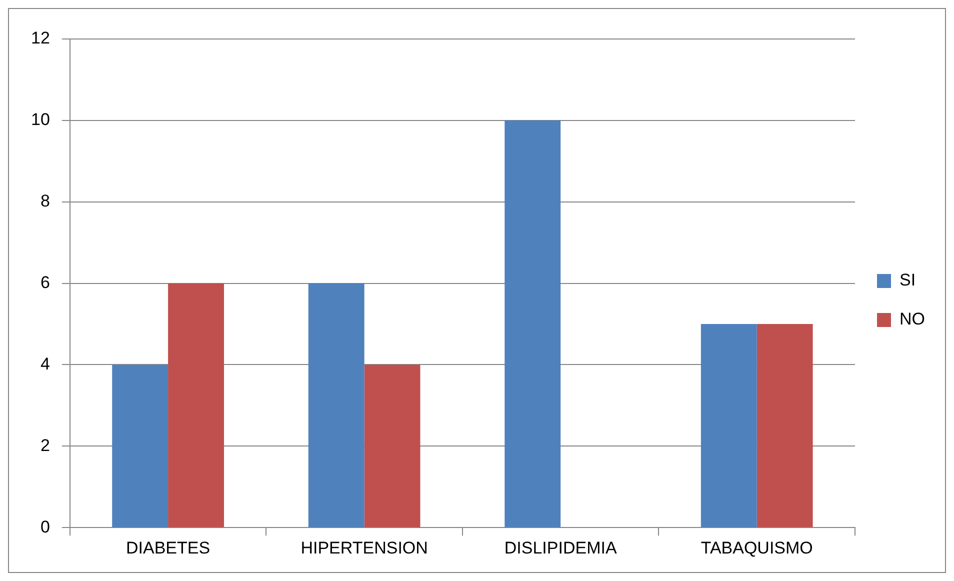 This screenshot has height=581, width=954. Describe the element at coordinates (40, 38) in the screenshot. I see `y-tick-label: 12` at that location.